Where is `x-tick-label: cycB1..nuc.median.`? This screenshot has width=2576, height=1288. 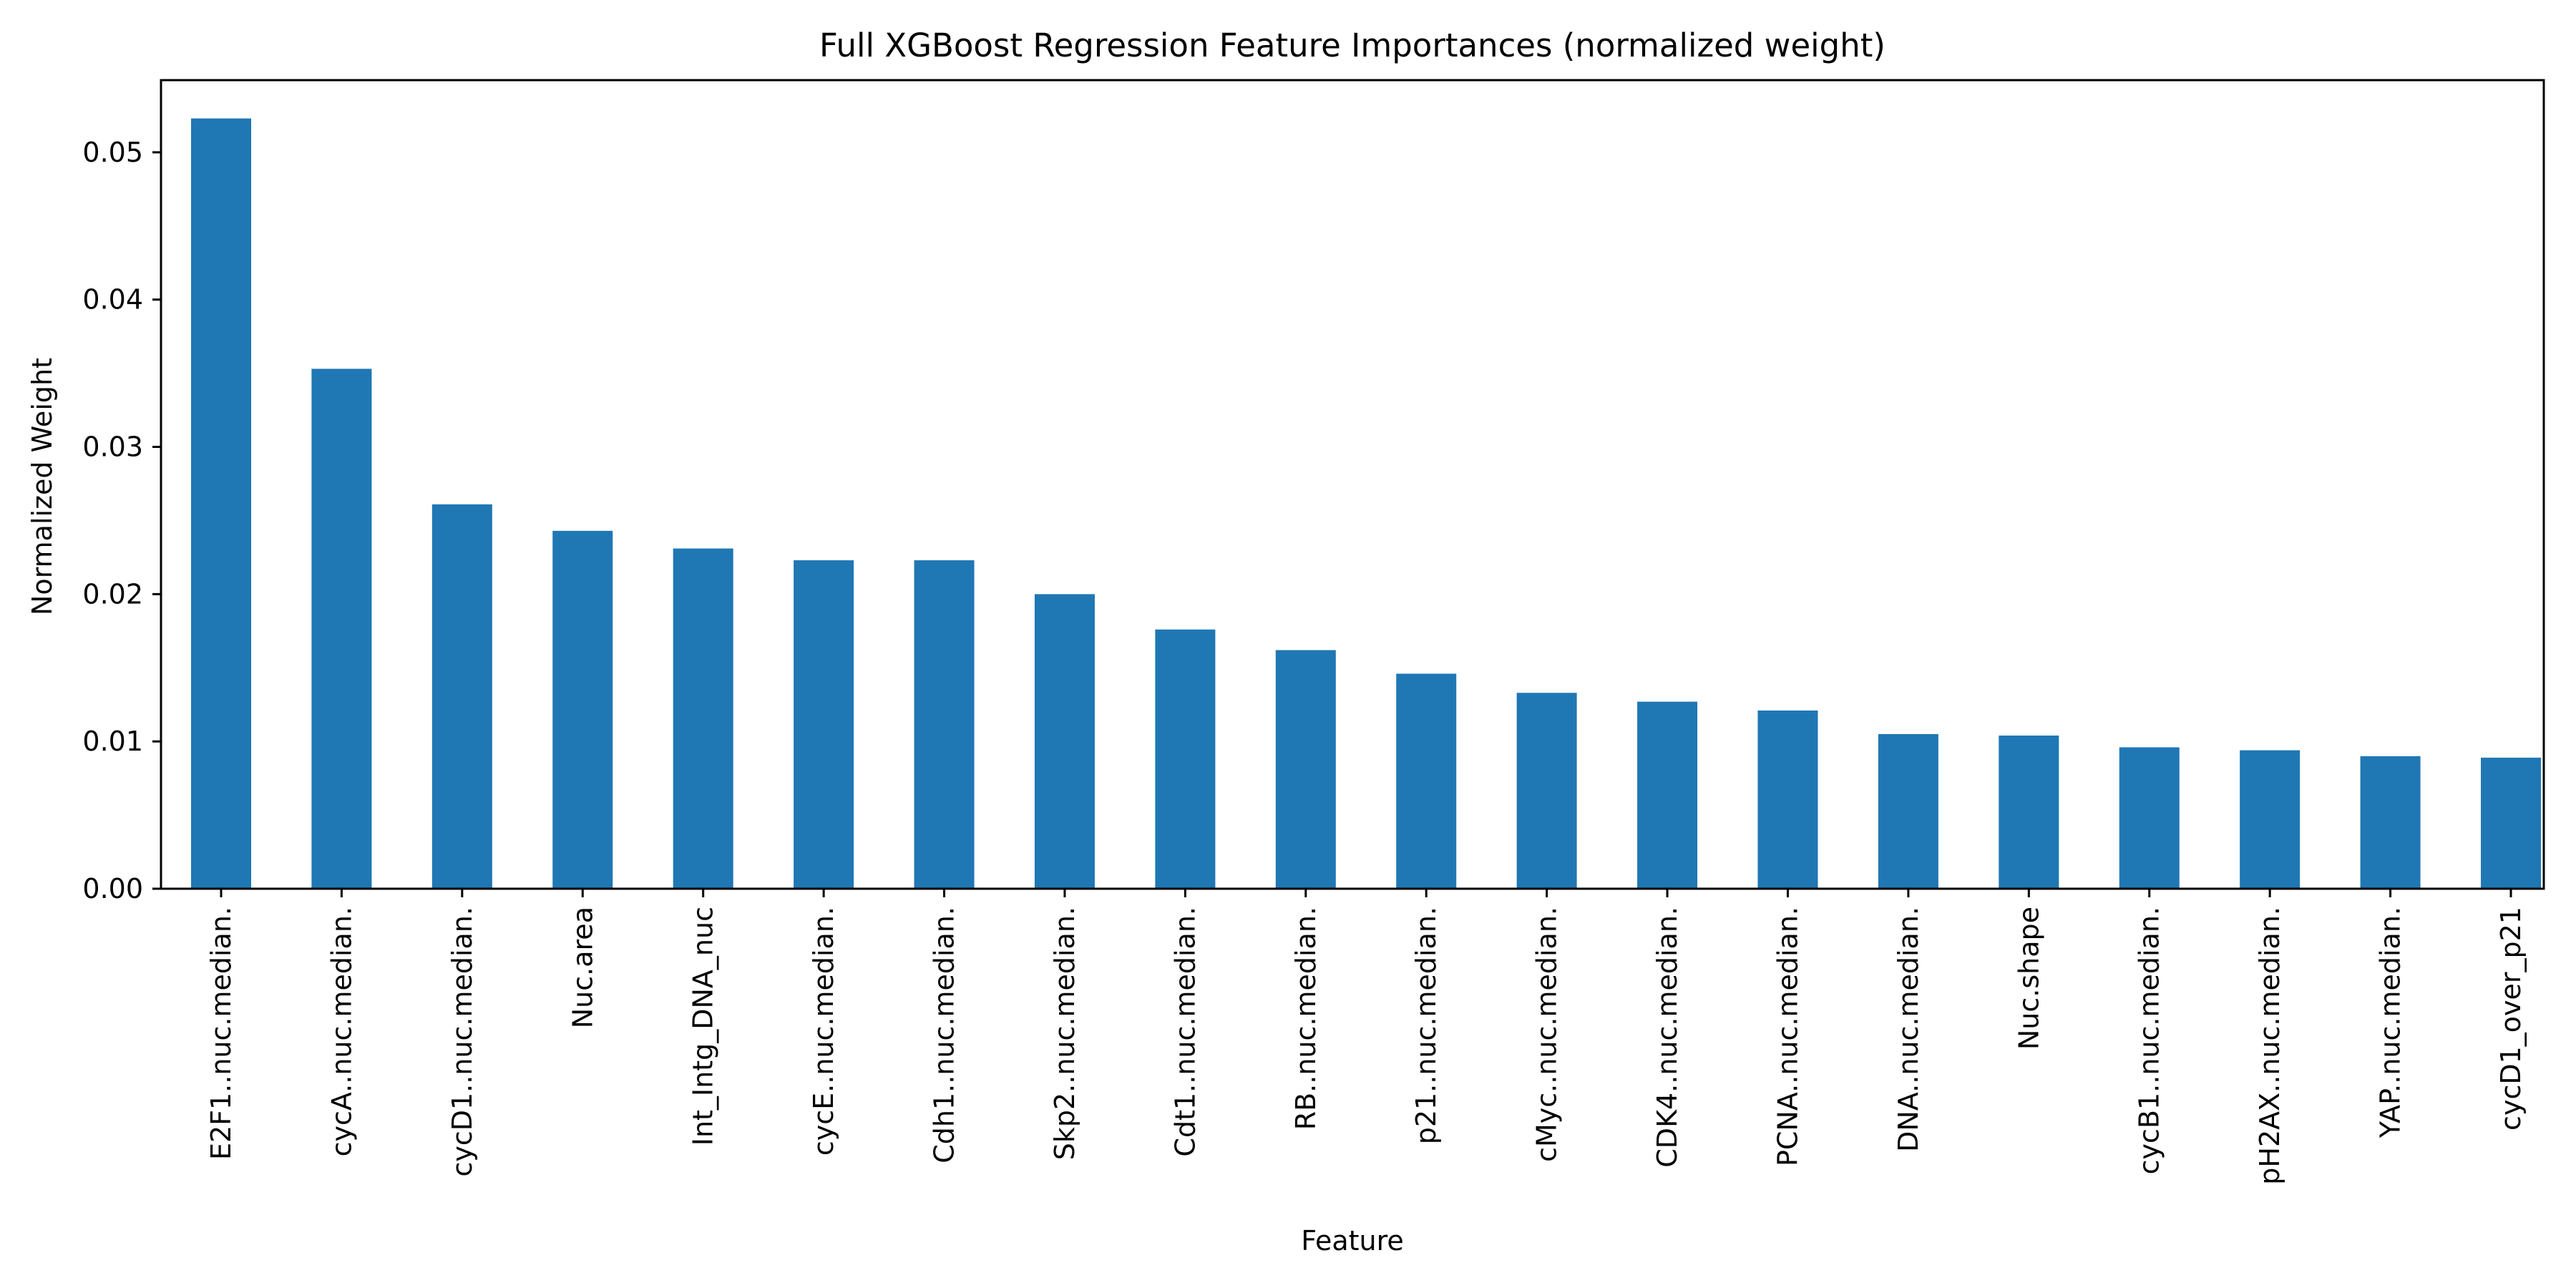
x-tick-label: cycB1..nuc.median. is located at coordinates (2149, 1040).